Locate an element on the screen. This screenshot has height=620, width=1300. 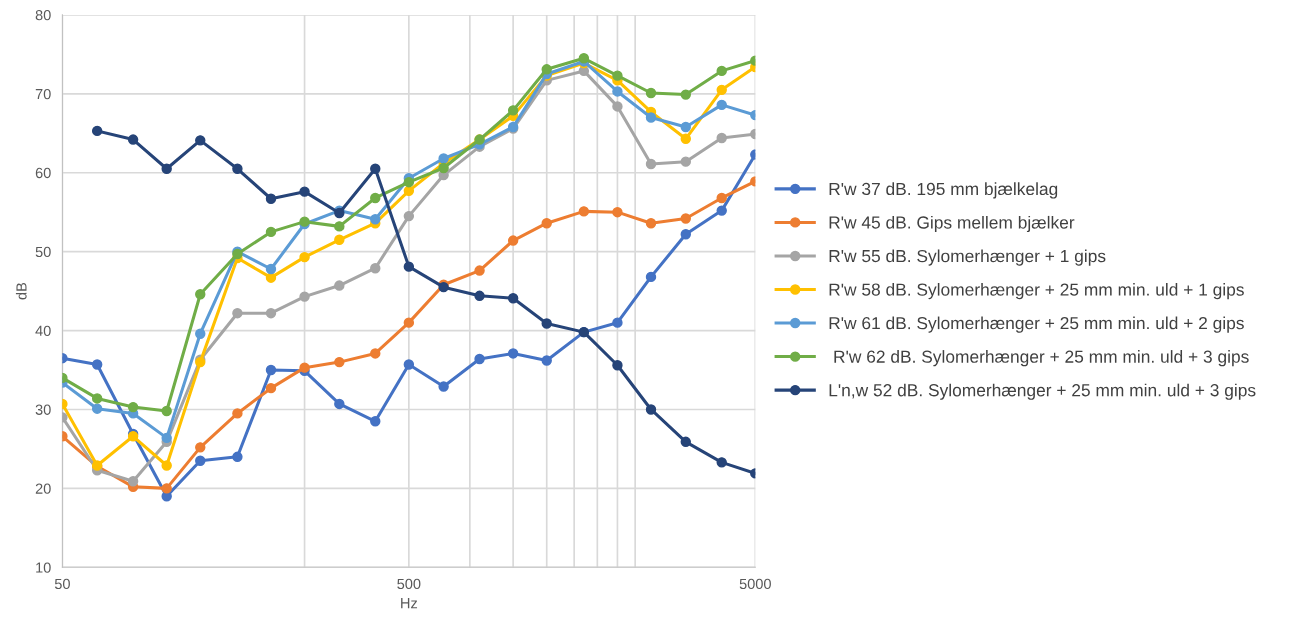
legend-label: R'w 45 dB. Gips mellem bjælker is located at coordinates (952, 224).